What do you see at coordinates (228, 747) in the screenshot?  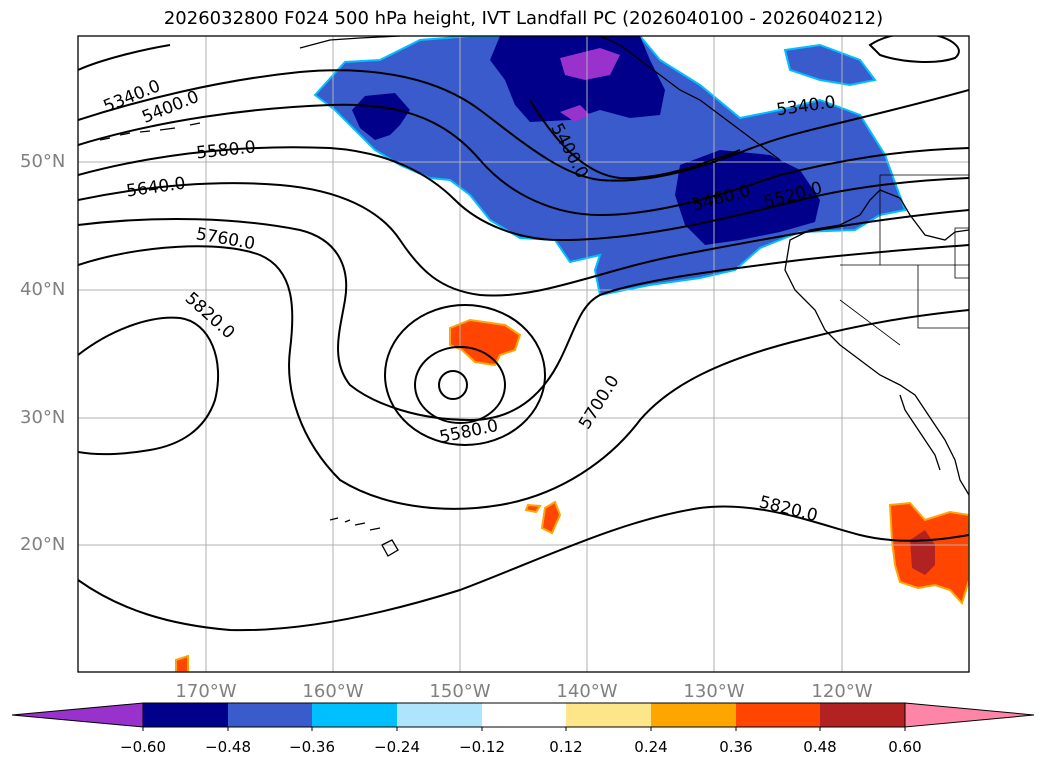 I see `colorbar-tick-label: −0.48` at bounding box center [228, 747].